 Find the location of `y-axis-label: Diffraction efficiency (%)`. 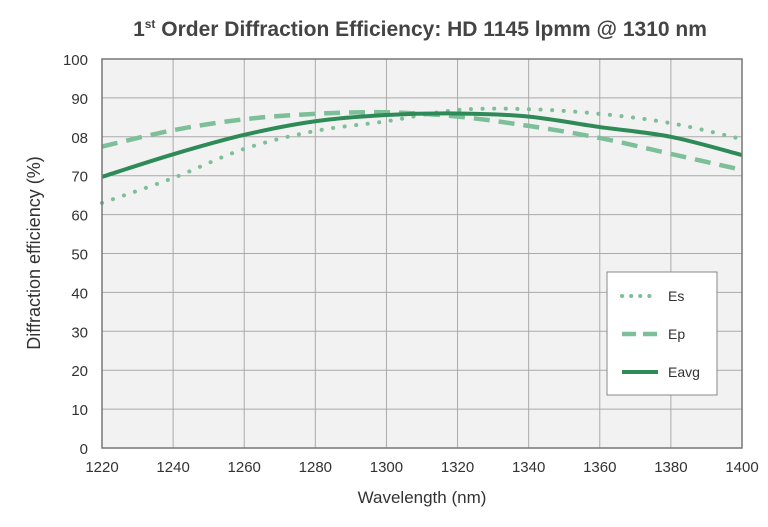

y-axis-label: Diffraction efficiency (%) is located at coordinates (34, 252).